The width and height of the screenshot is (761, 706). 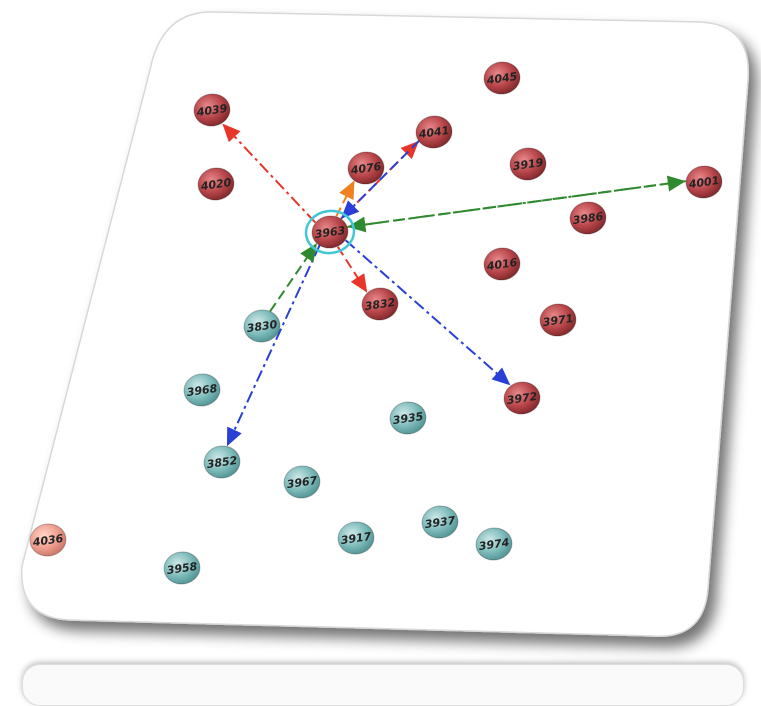 I want to click on node-4039: 4039, so click(x=212, y=110).